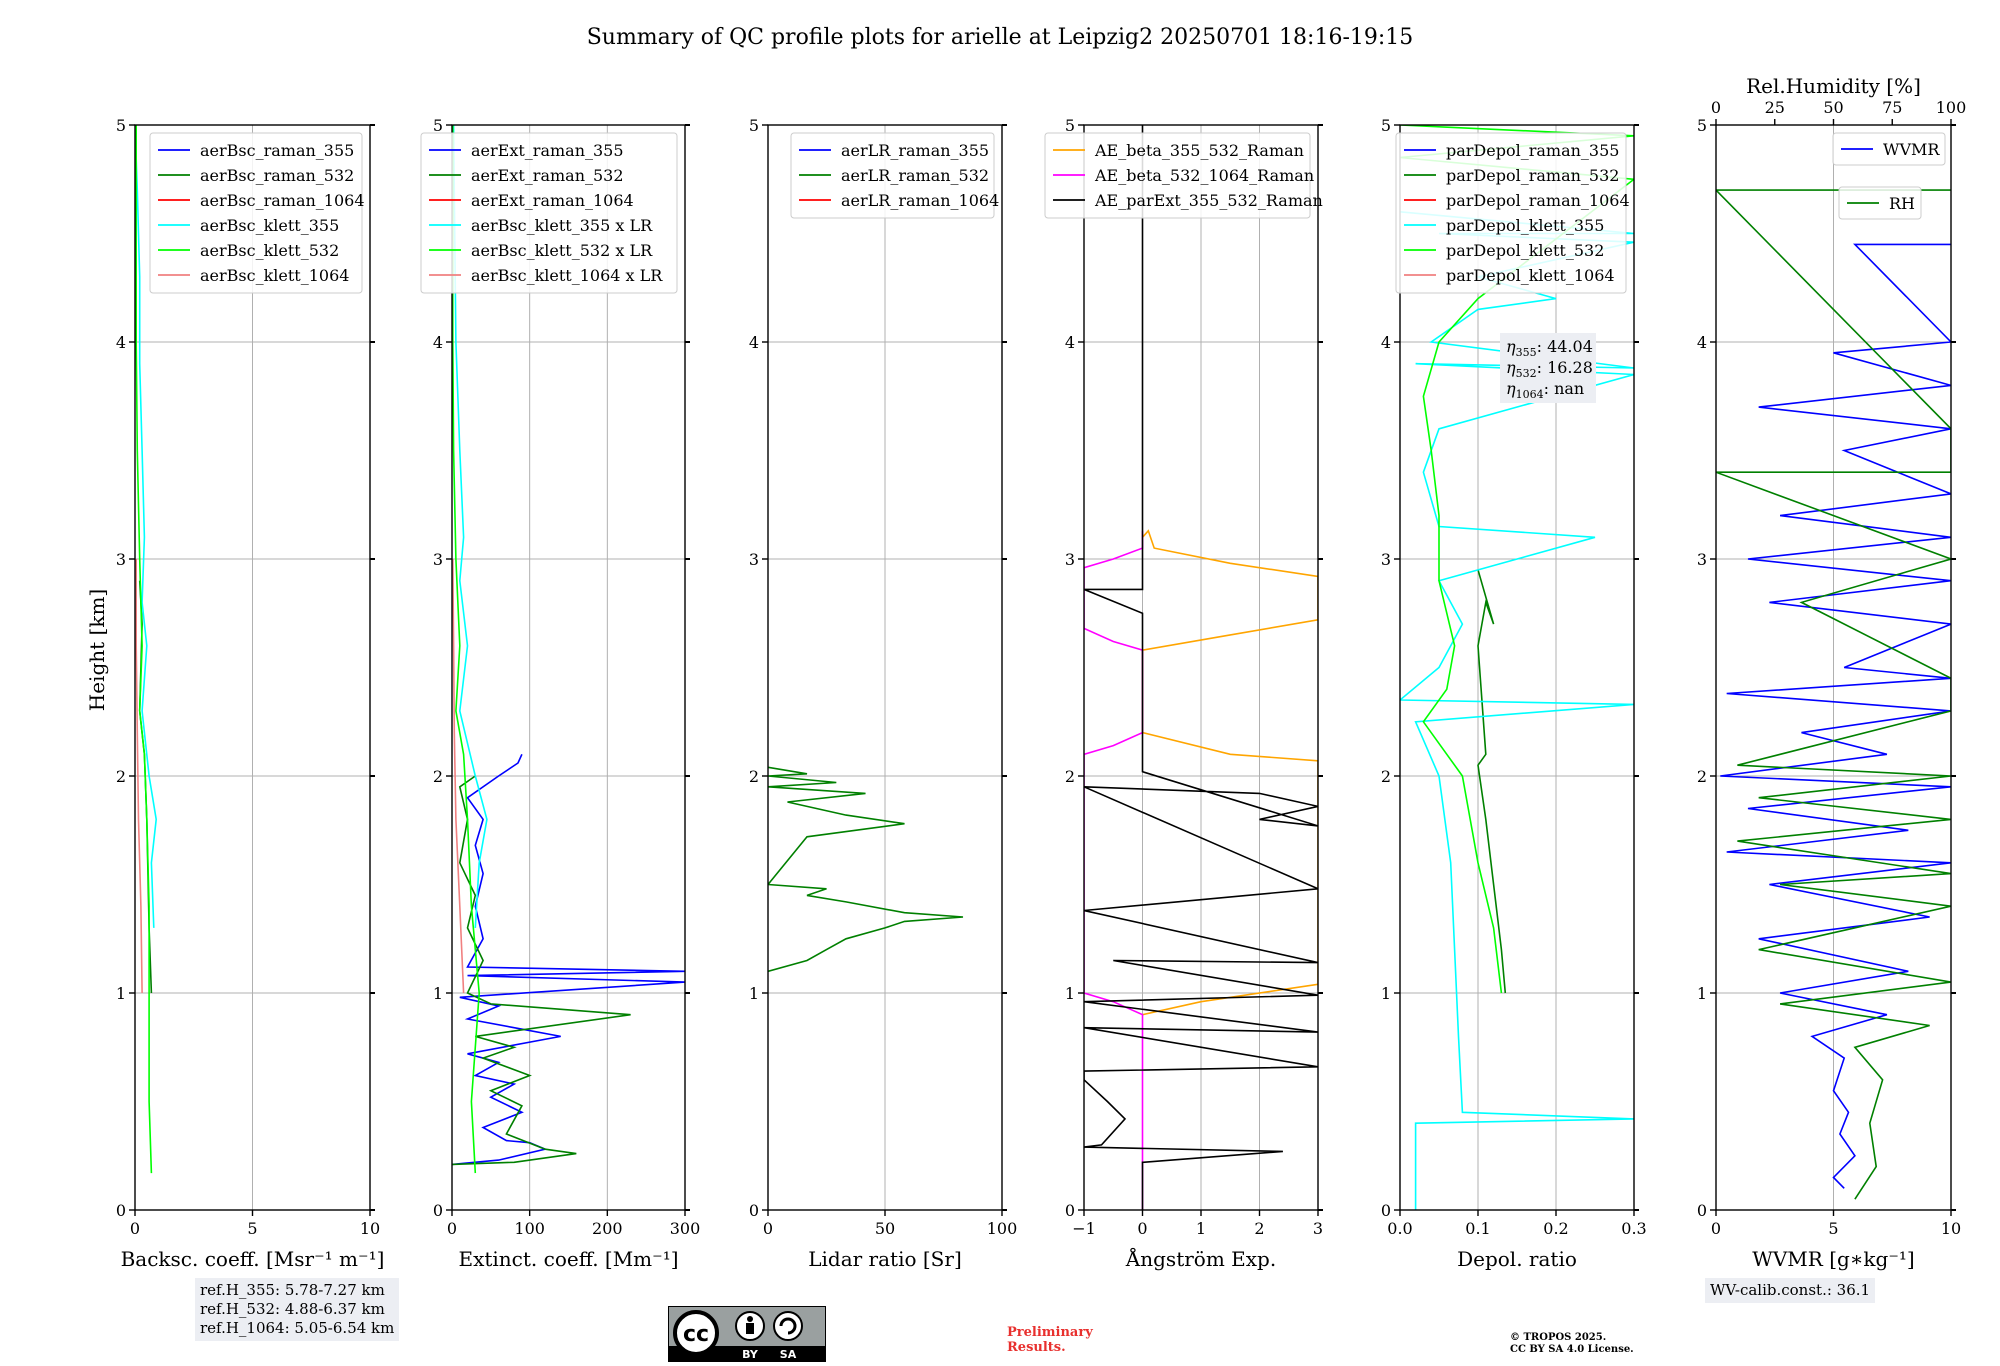  Describe the element at coordinates (1208, 200) in the screenshot. I see `legend-entry: AE_parExt_355_532_Raman` at that location.